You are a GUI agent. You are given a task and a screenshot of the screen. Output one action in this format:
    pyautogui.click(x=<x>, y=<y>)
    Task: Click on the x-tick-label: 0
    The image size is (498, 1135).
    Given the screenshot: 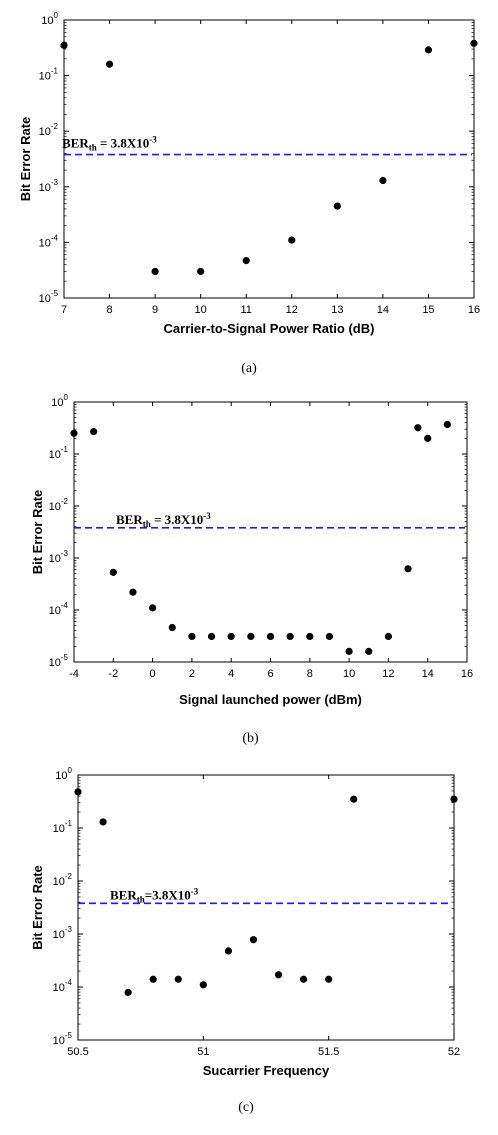 What is the action you would take?
    pyautogui.click(x=153, y=674)
    